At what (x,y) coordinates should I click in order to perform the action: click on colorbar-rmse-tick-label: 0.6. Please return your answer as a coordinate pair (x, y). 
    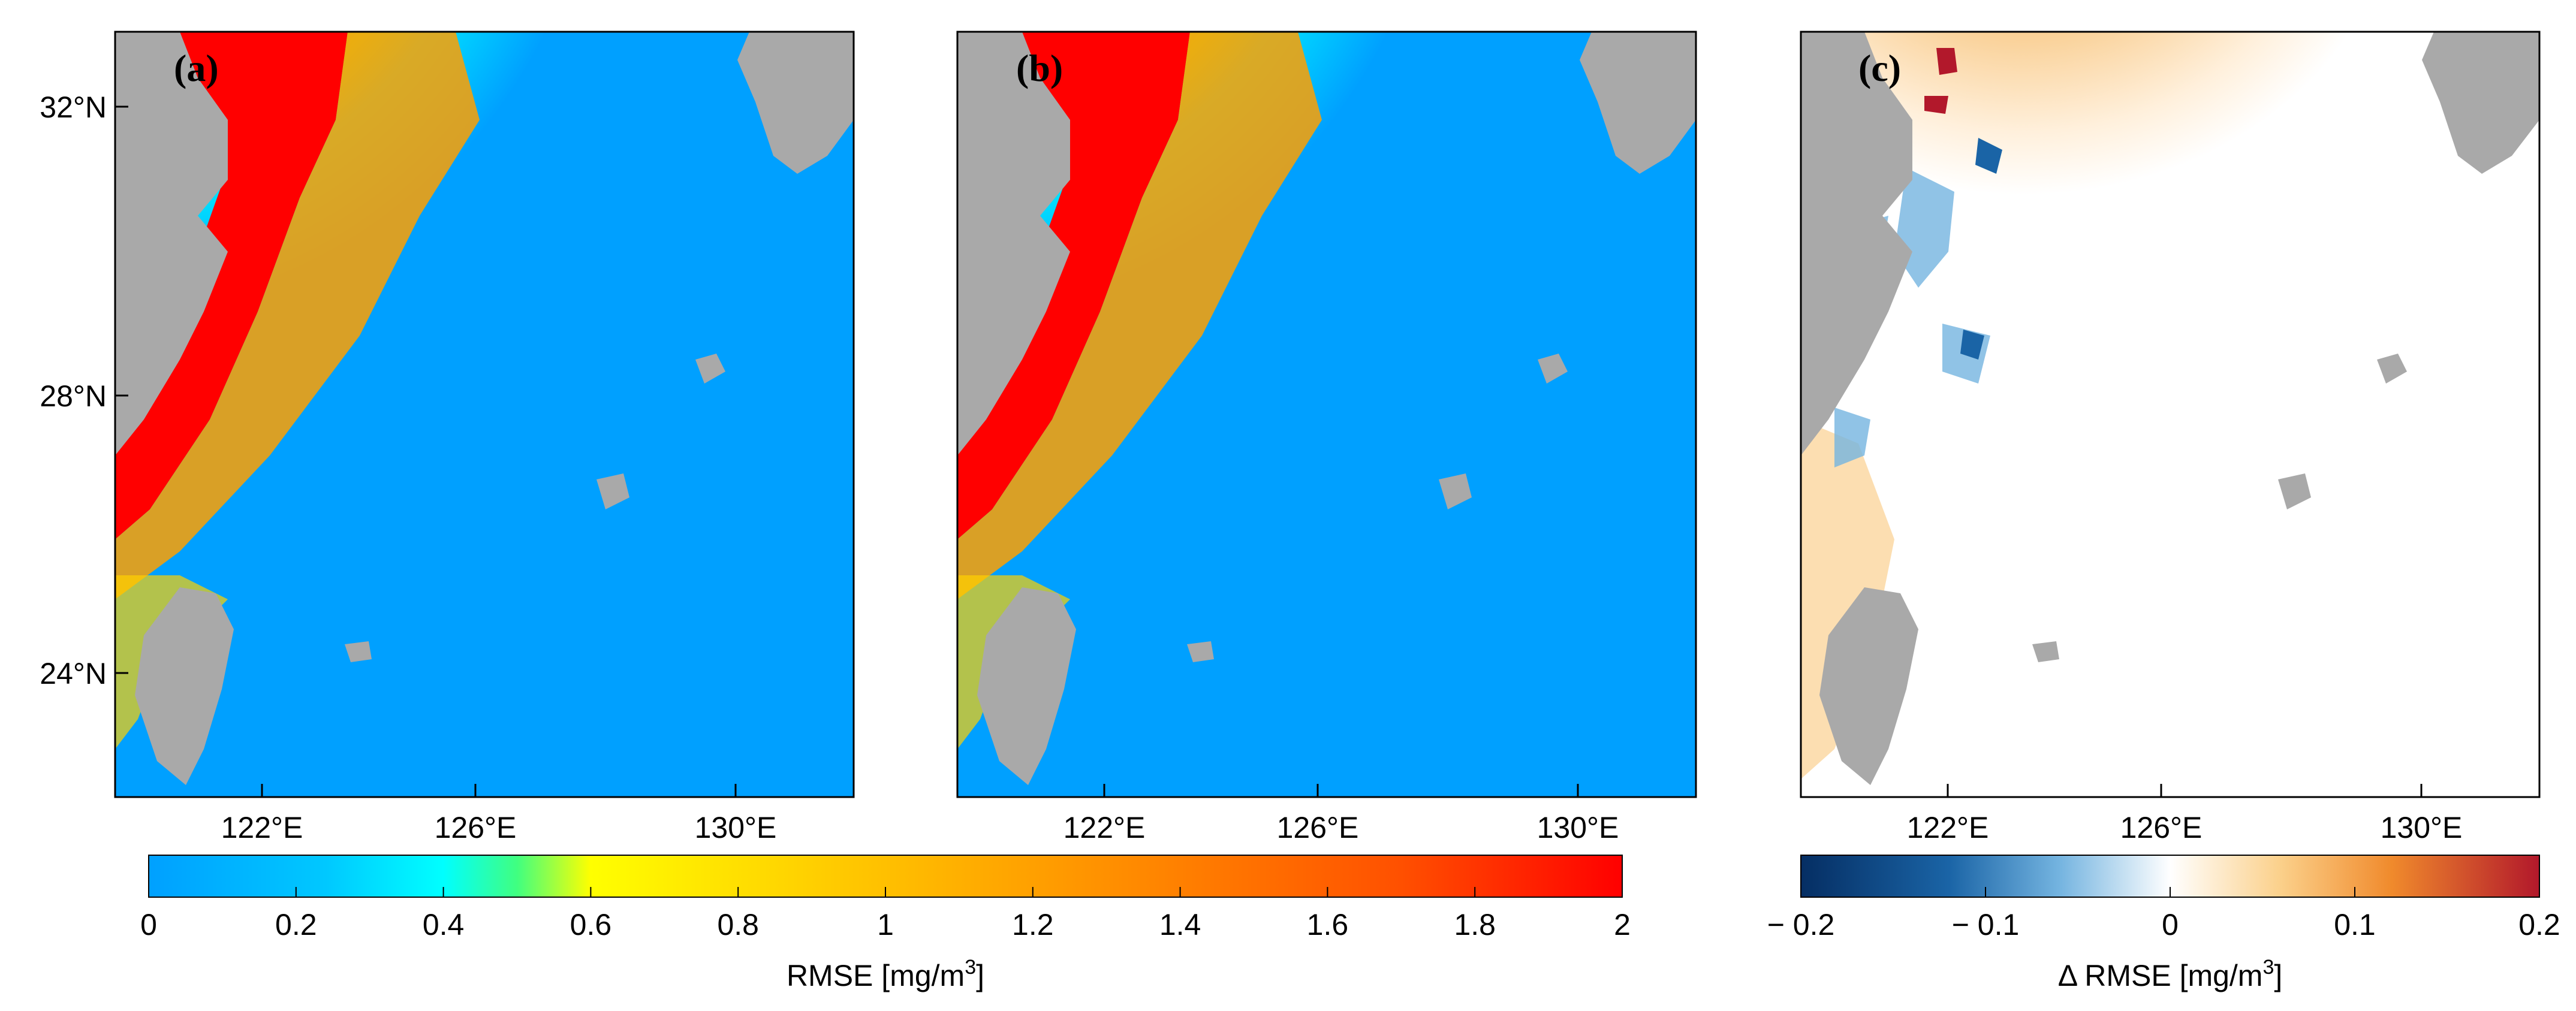
    Looking at the image, I should click on (591, 924).